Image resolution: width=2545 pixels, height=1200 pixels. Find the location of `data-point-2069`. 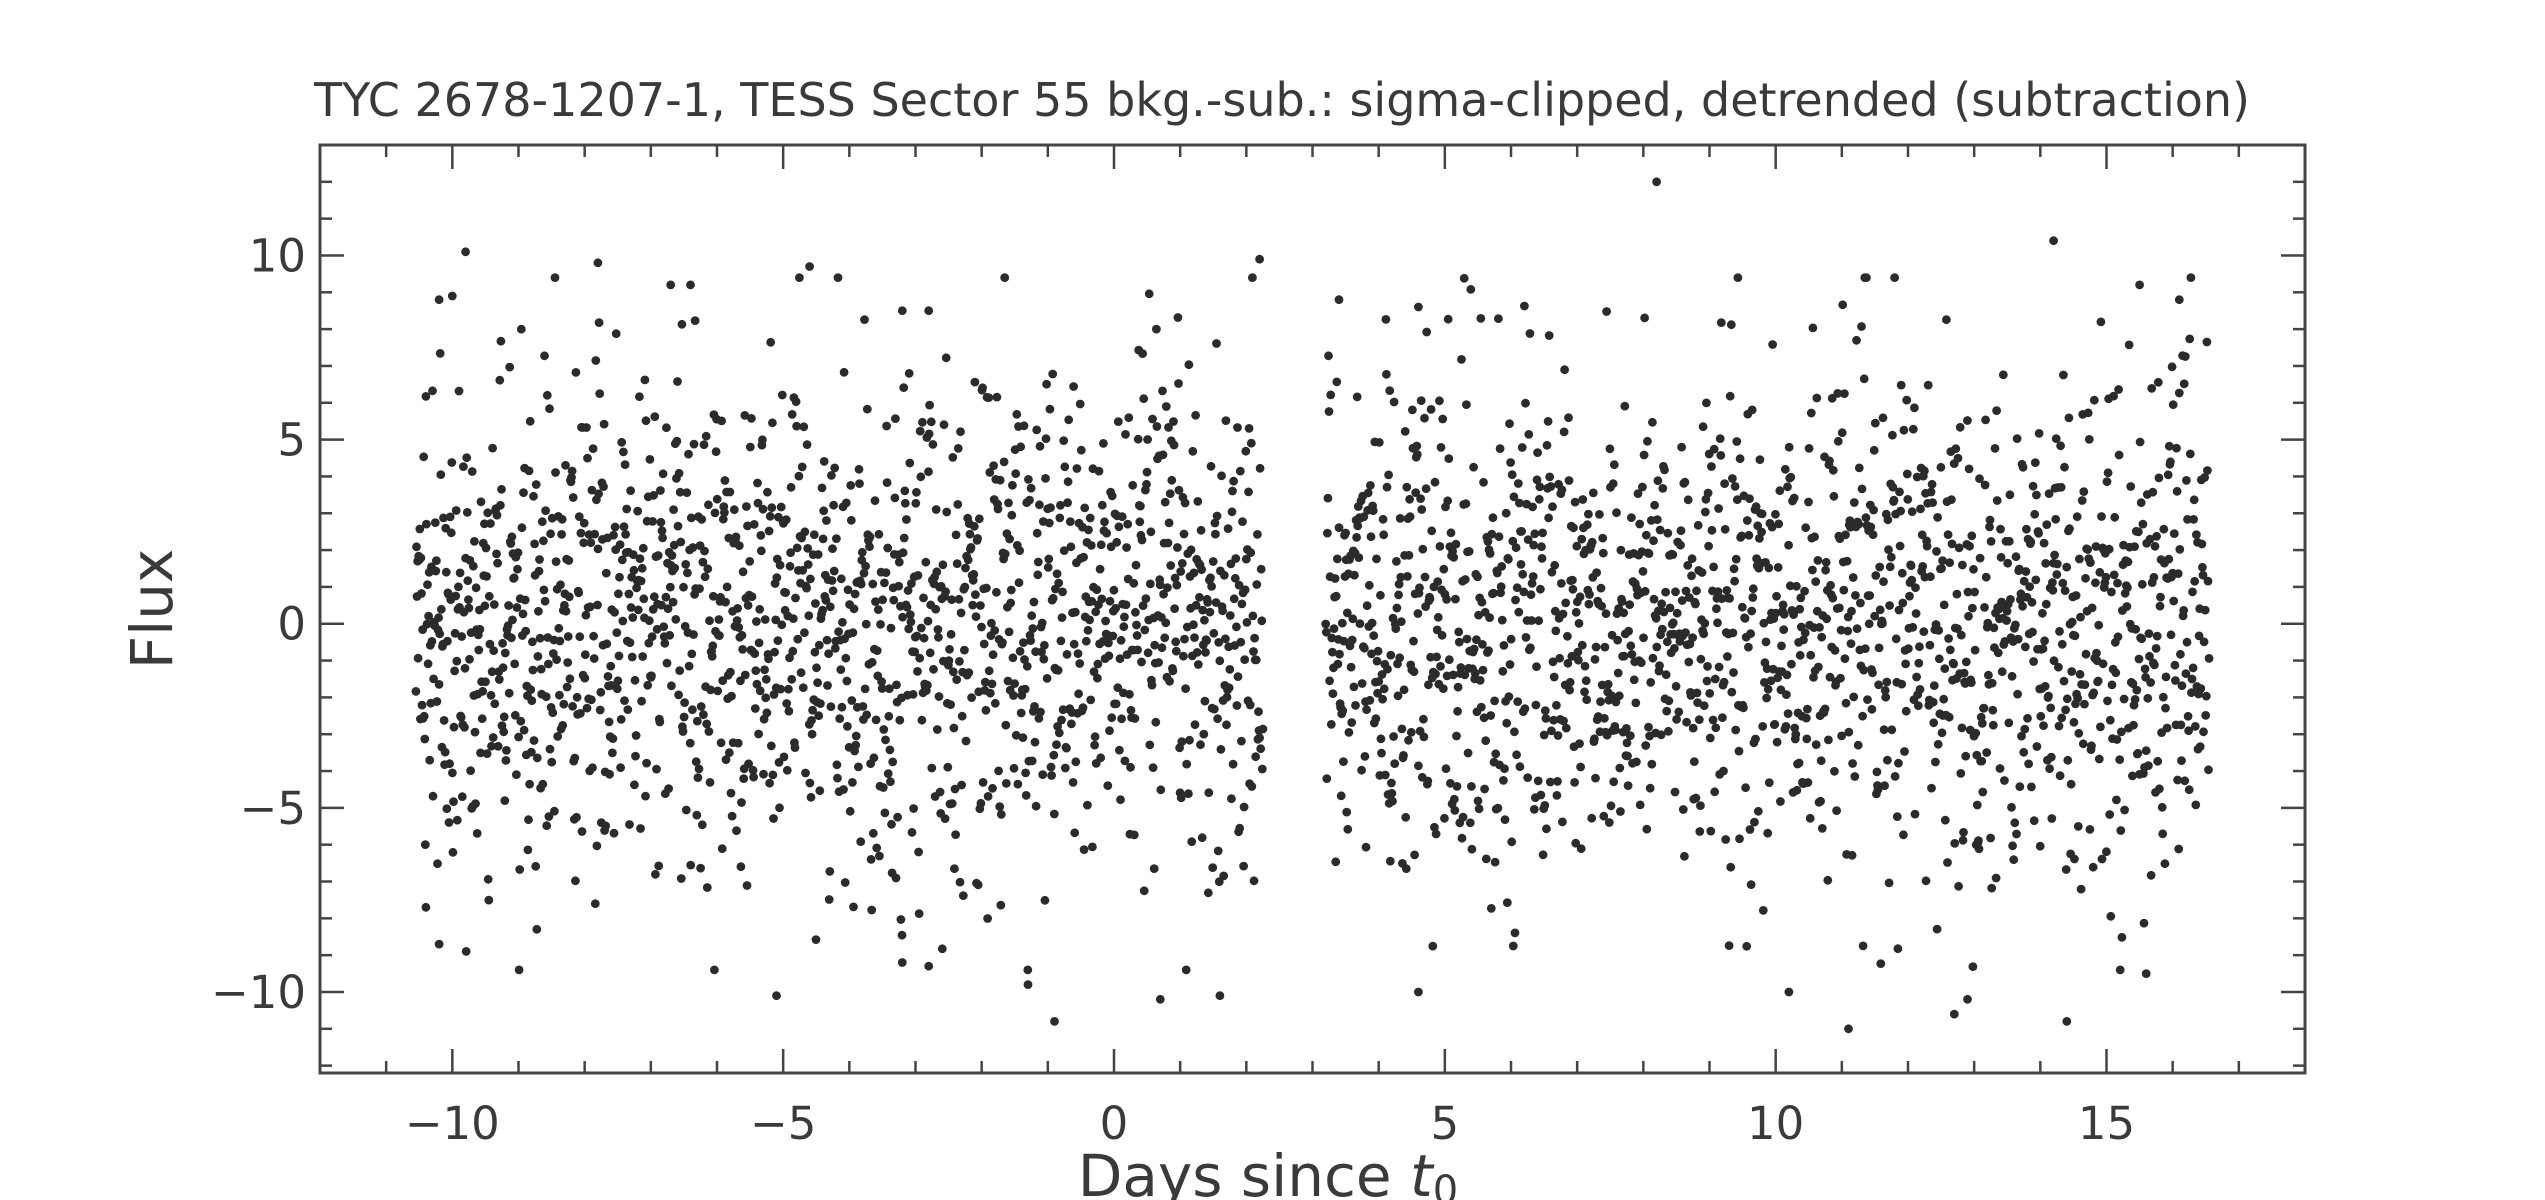

data-point-2069 is located at coordinates (1620, 768).